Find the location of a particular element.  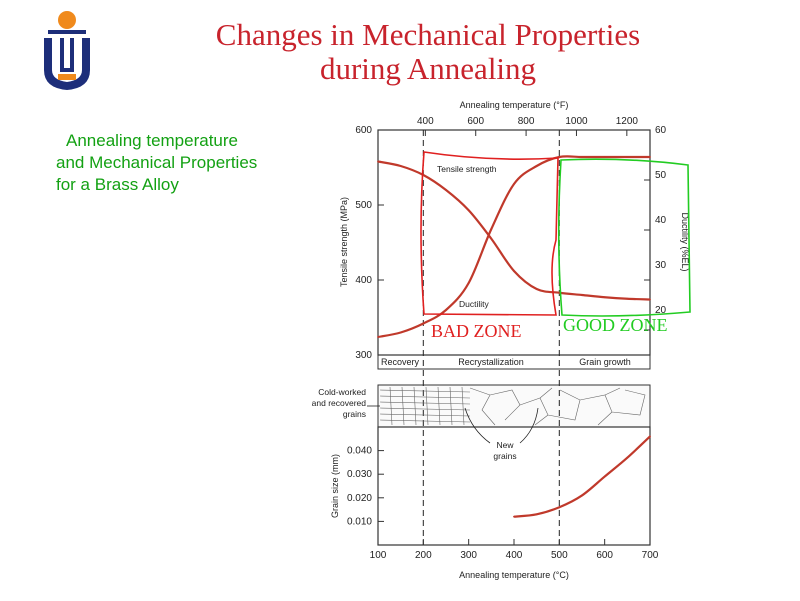

fahrenheit-tick-label: 1000 is located at coordinates (576, 121).